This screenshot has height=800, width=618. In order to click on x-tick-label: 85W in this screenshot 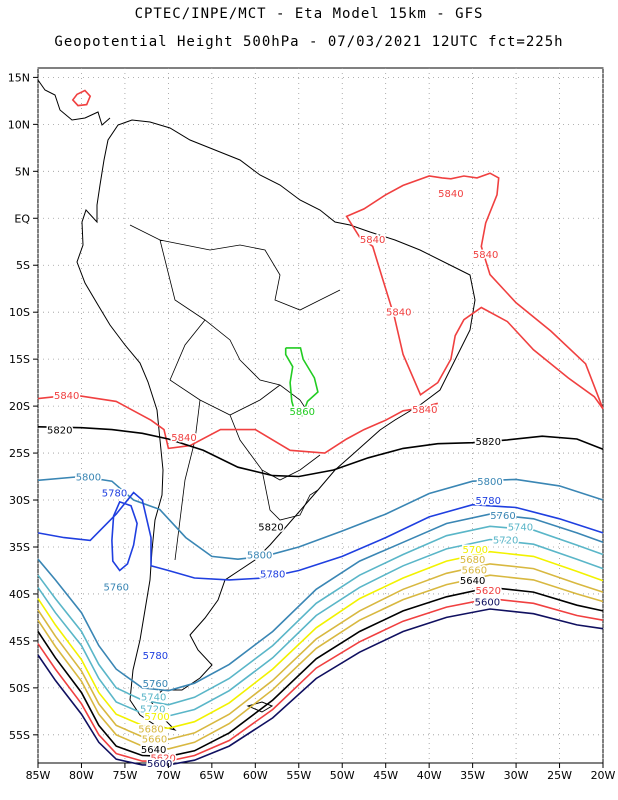, I will do `click(38, 775)`.